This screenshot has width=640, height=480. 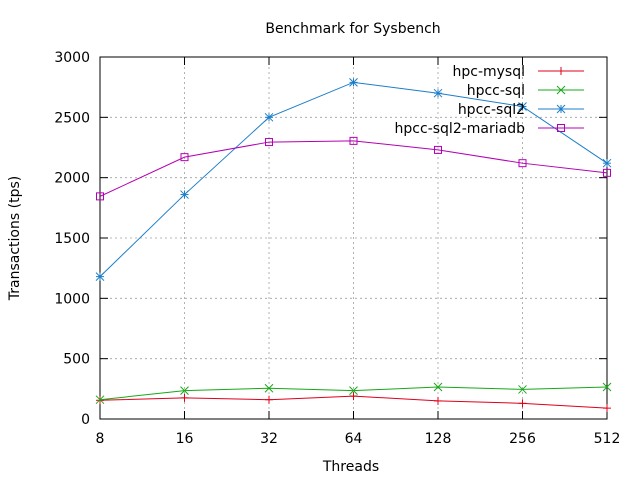 I want to click on legend-item-hpcc-sql2: hpcc-sql2, so click(x=521, y=110).